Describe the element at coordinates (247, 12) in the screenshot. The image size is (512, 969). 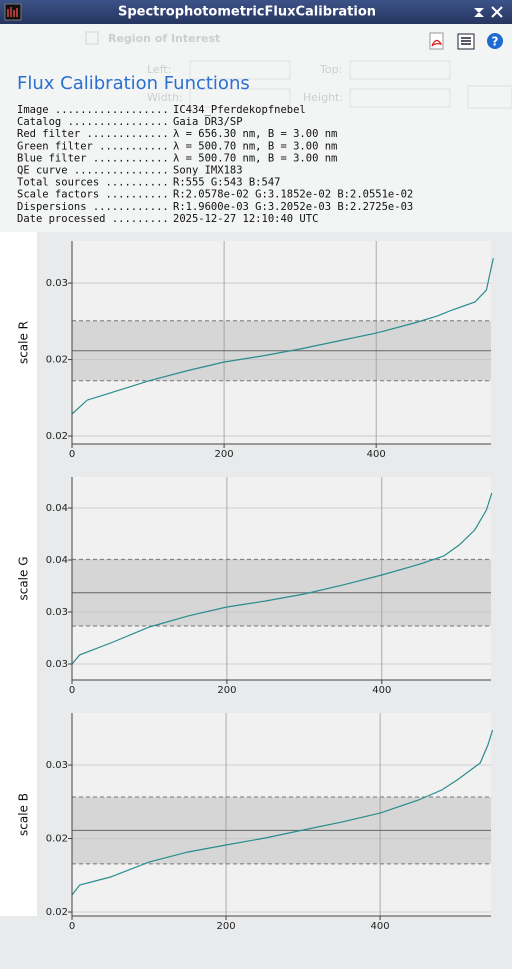
I see `window-title: SpectrophotometricFluxCalibration` at that location.